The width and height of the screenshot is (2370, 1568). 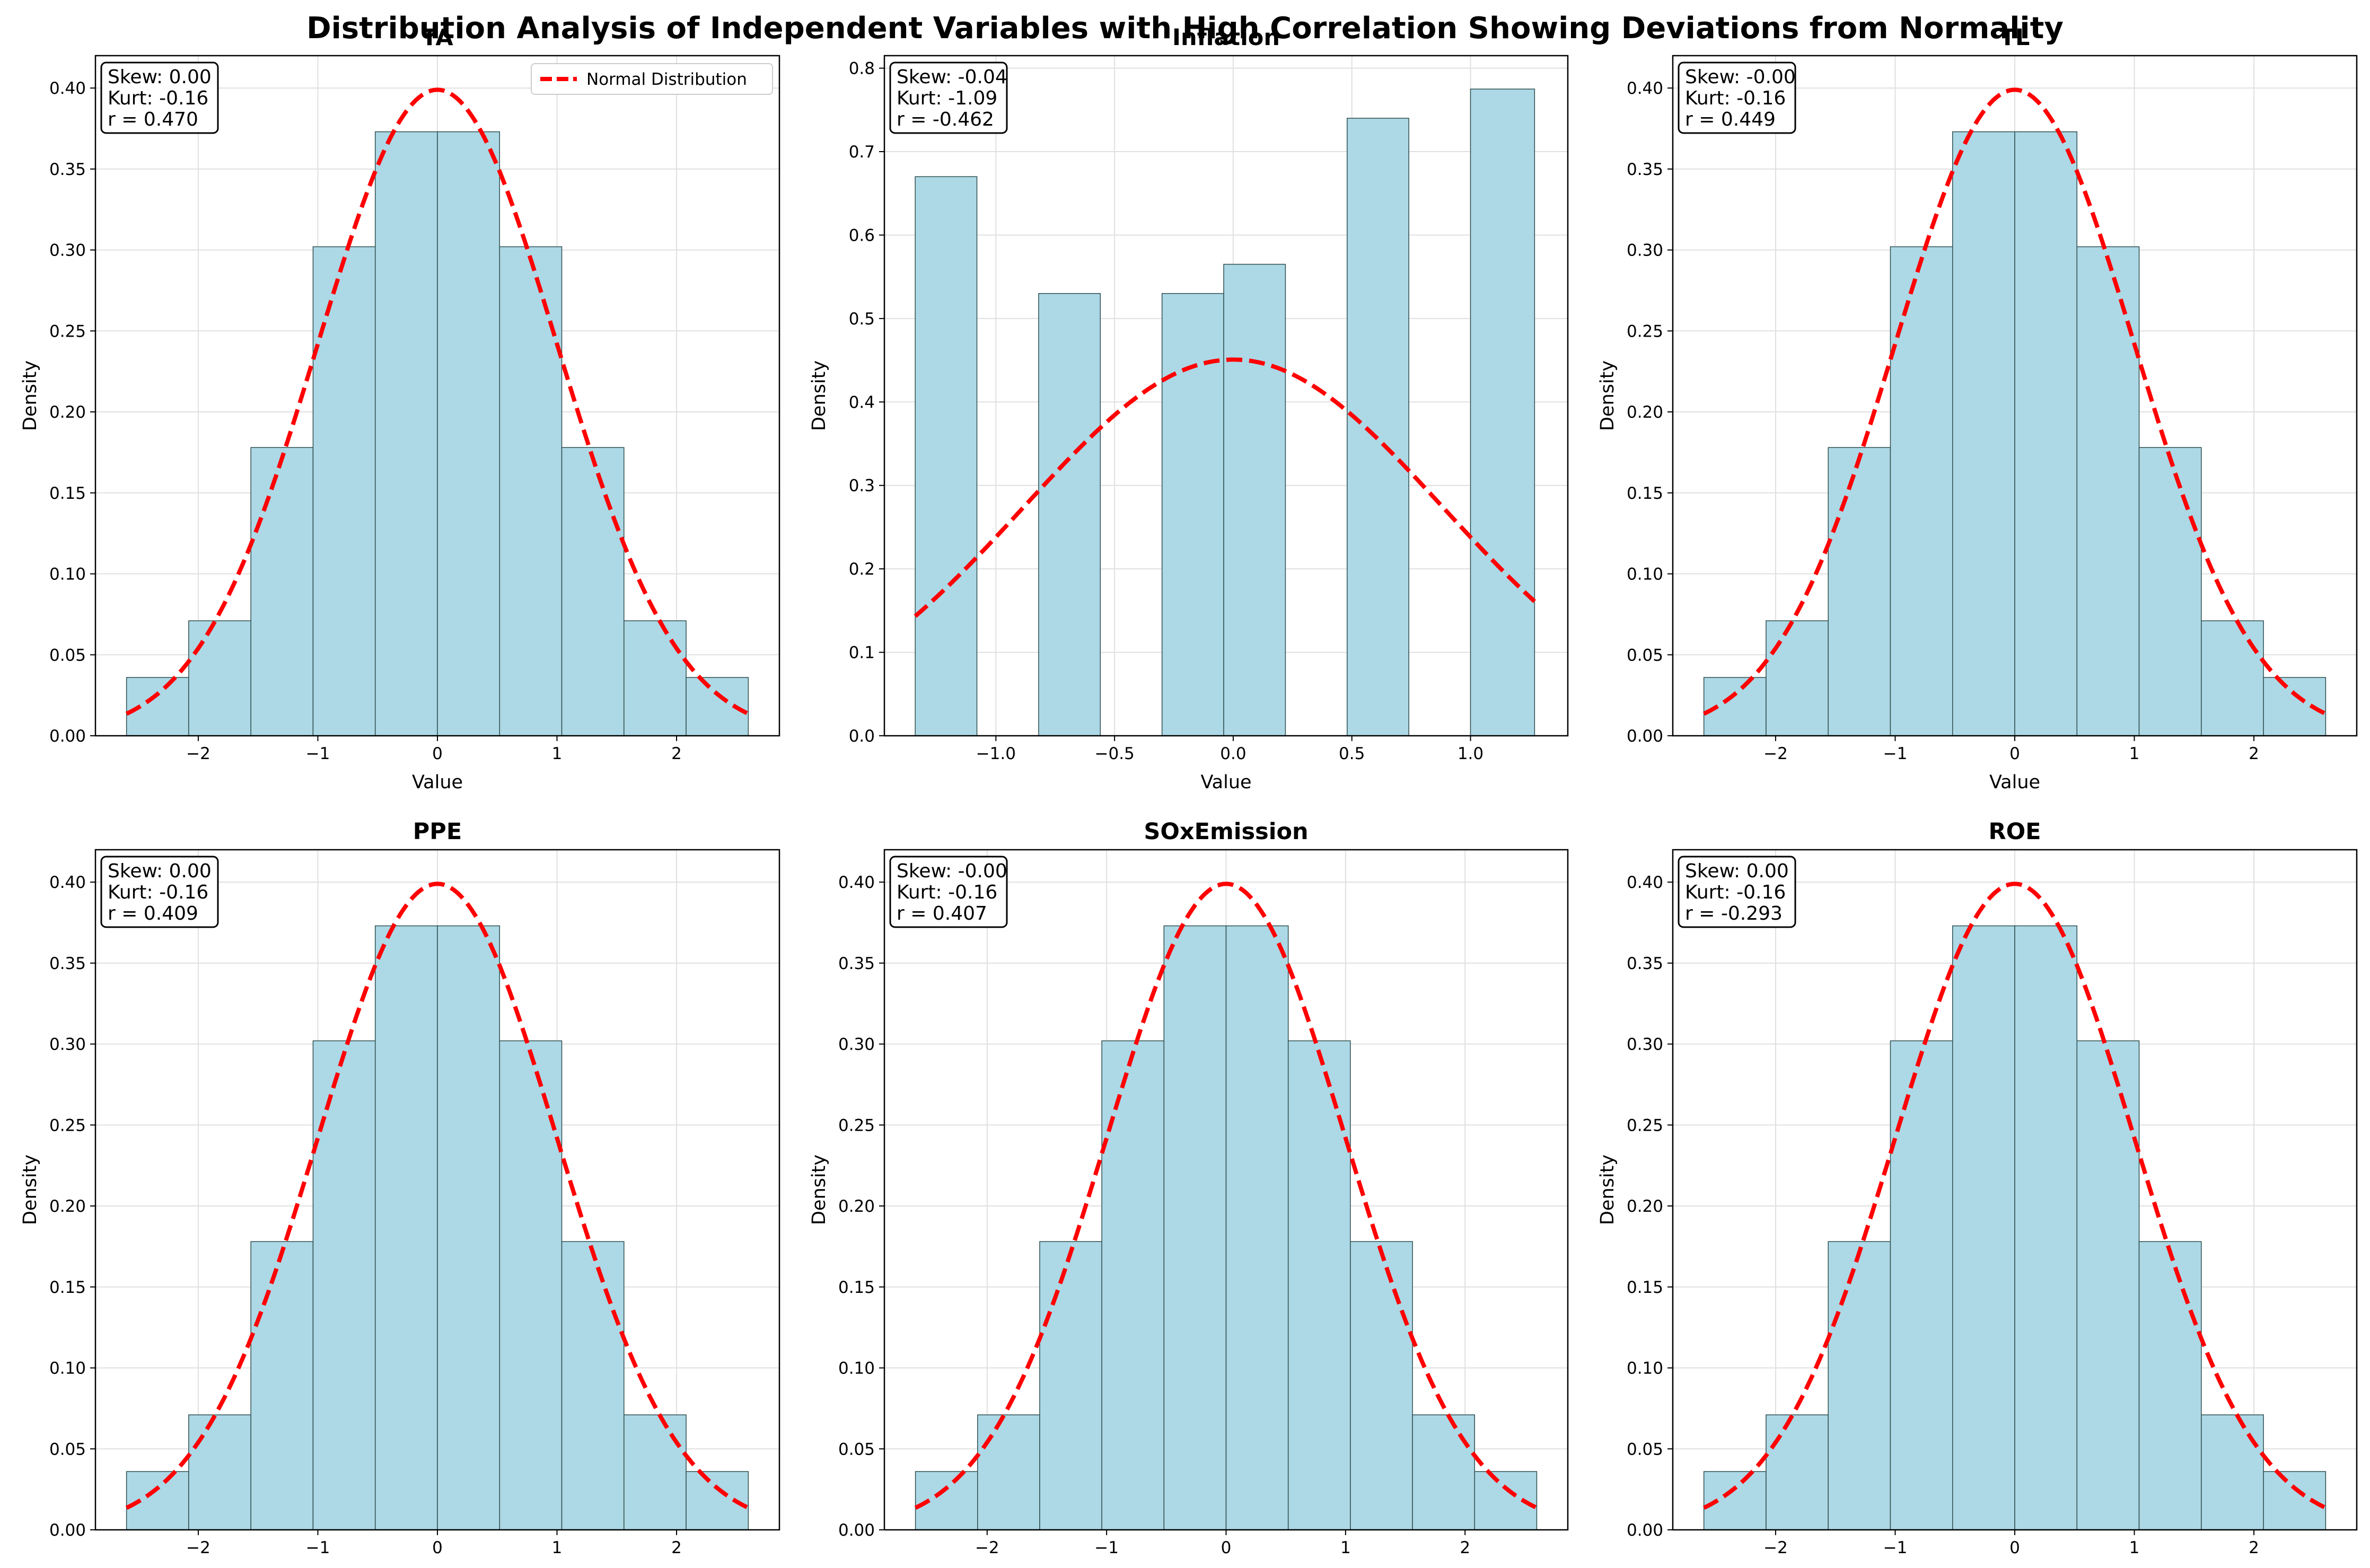 What do you see at coordinates (1471, 753) in the screenshot?
I see `x-tick-label: 1.0` at bounding box center [1471, 753].